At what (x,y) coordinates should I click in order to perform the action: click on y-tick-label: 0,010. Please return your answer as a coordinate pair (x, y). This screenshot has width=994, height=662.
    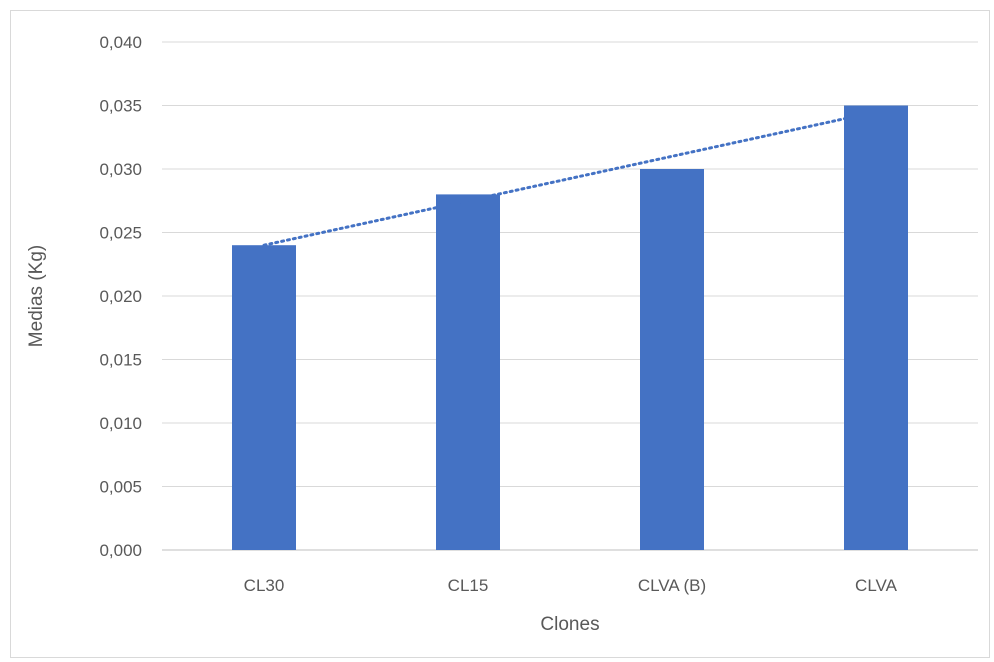
    Looking at the image, I should click on (120, 423).